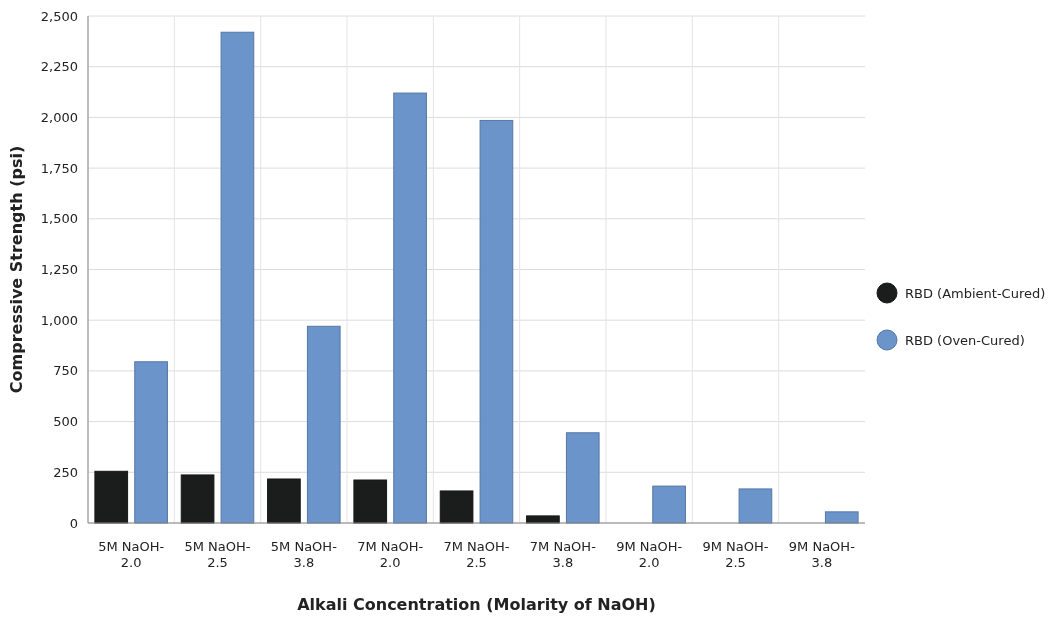 Image resolution: width=1050 pixels, height=617 pixels. What do you see at coordinates (16, 269) in the screenshot?
I see `y-axis-title: Compressive Strength (psi)` at bounding box center [16, 269].